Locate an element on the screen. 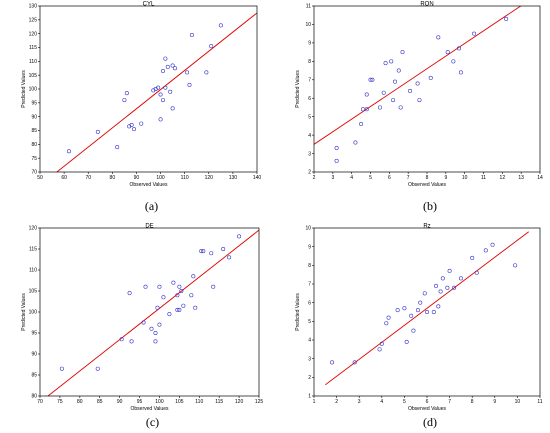 This screenshot has height=433, width=550. x-tick-label: 100 is located at coordinates (160, 178).